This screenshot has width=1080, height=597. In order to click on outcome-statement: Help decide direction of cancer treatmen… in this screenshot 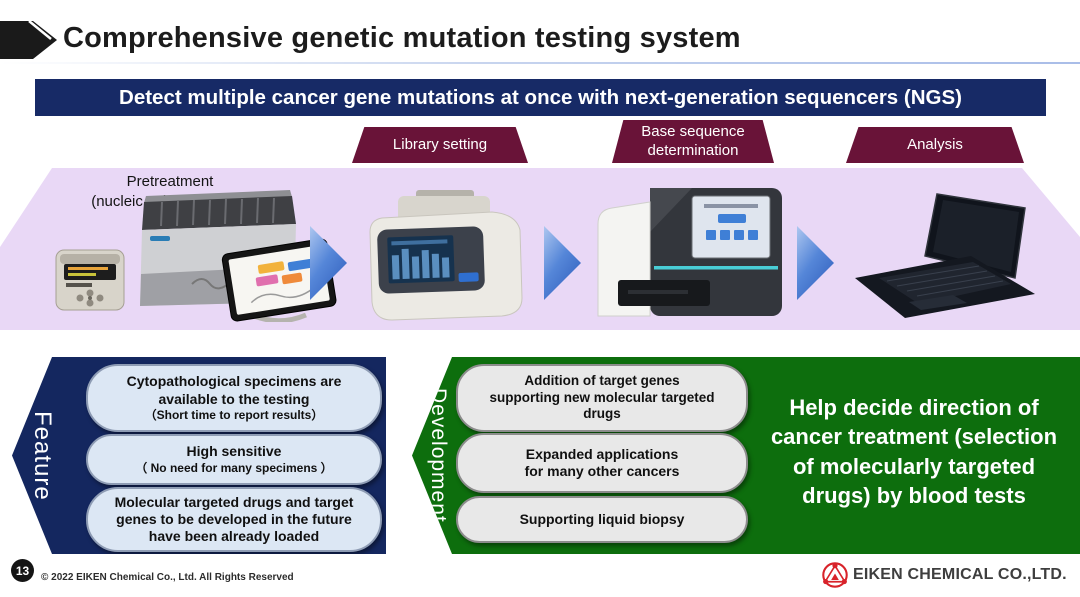, I will do `click(914, 451)`.